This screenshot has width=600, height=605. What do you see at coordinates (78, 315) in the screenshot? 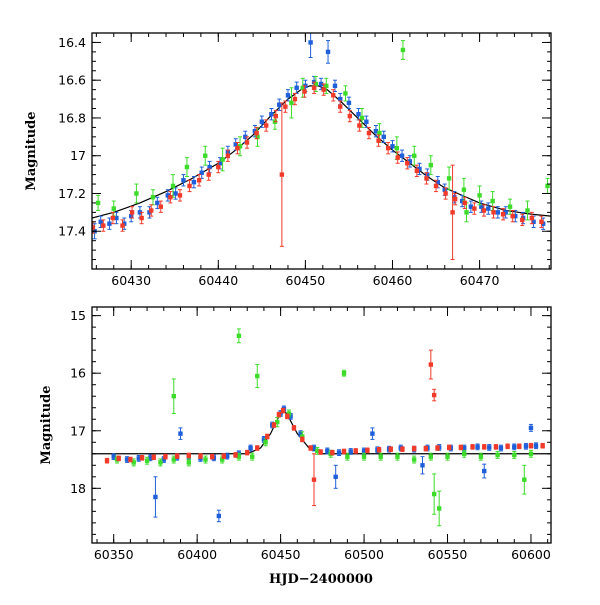
I see `y-tick-label: 15` at bounding box center [78, 315].